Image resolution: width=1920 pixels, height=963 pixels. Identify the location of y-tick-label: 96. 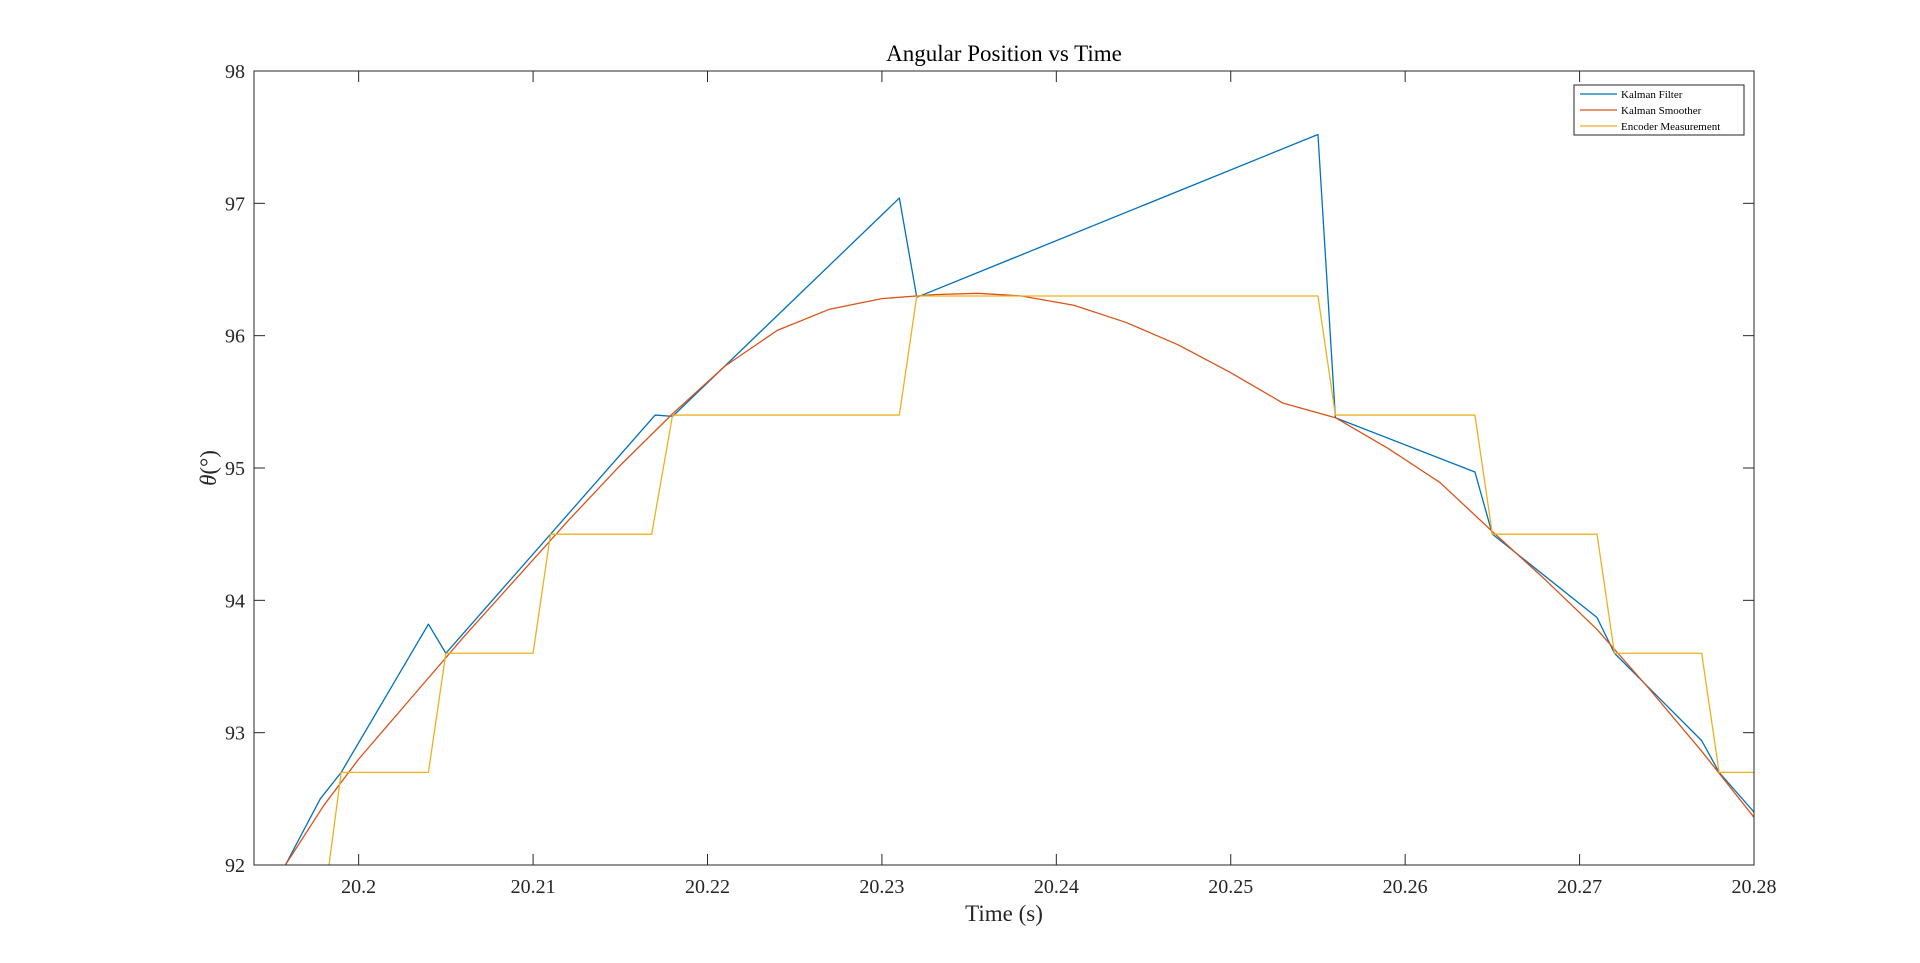
(235, 337).